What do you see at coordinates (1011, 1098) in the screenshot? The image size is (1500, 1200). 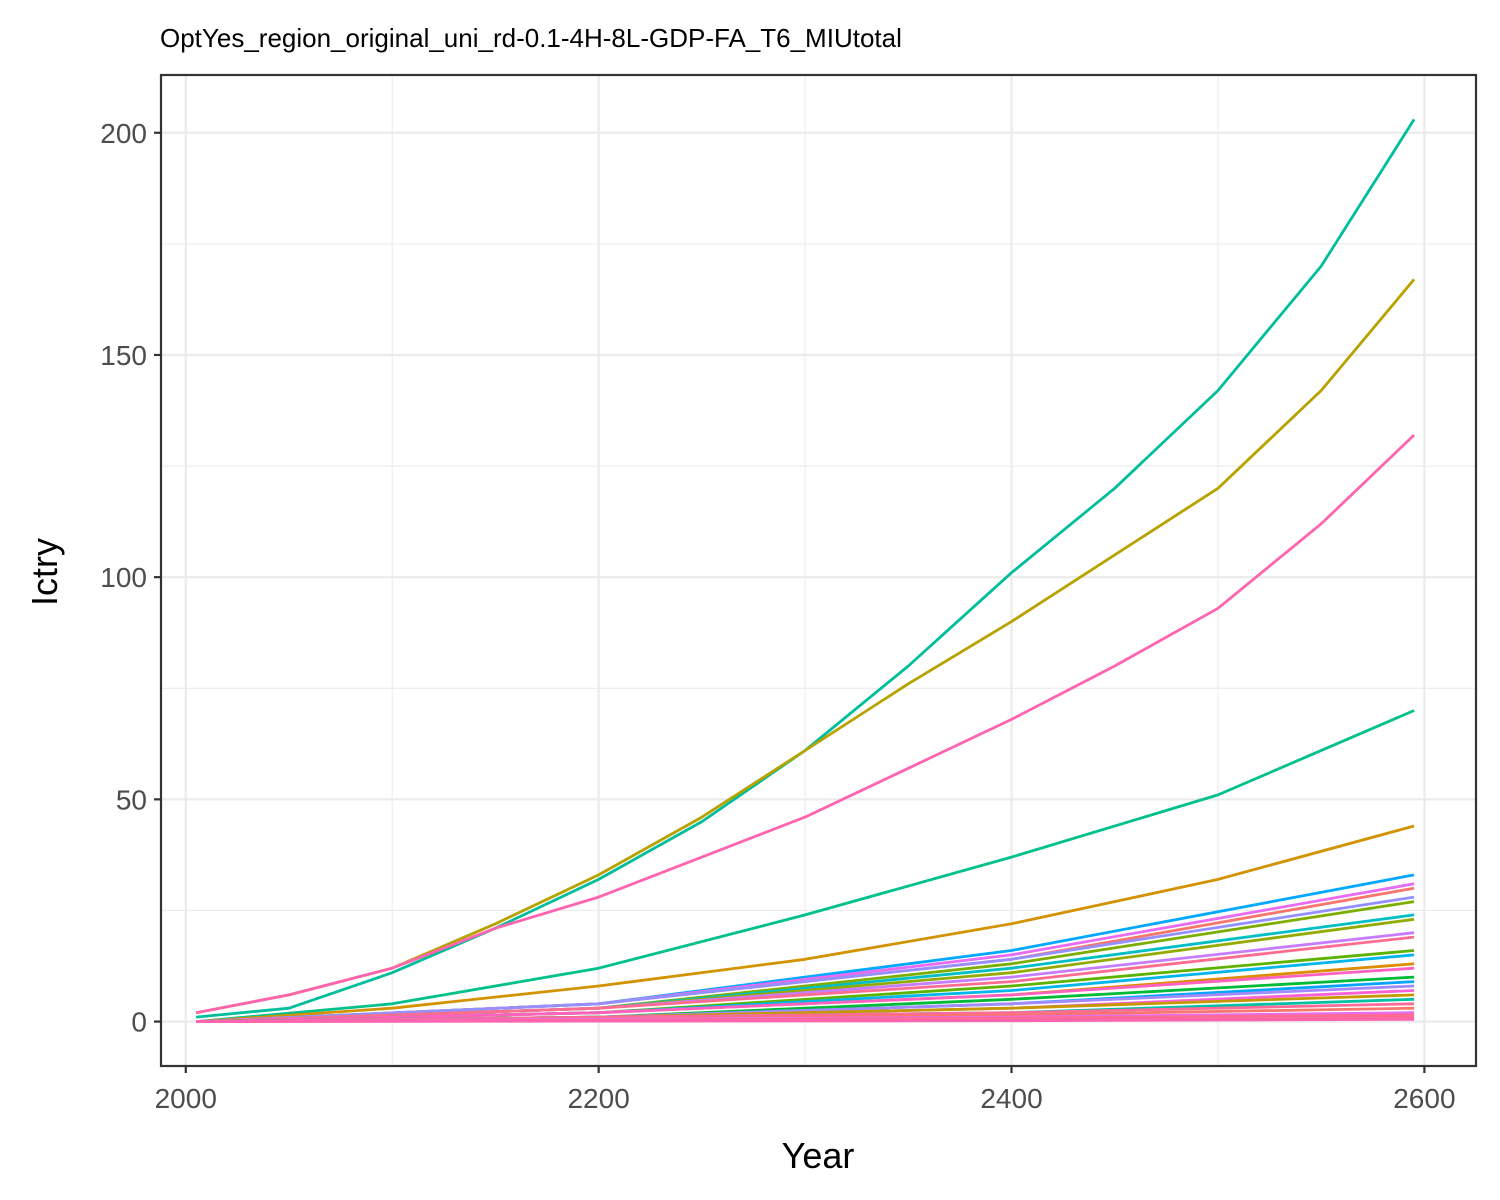 I see `x-tick-label: 2400` at bounding box center [1011, 1098].